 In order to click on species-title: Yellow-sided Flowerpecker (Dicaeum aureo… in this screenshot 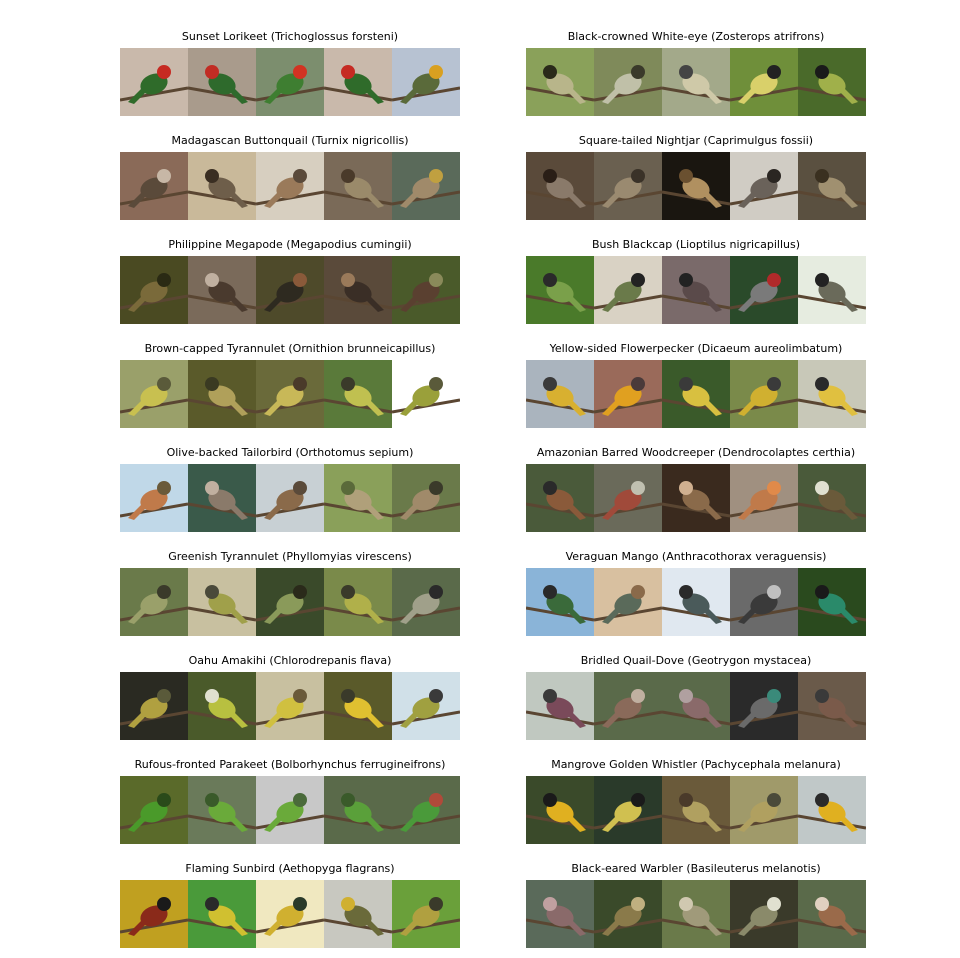, I will do `click(696, 348)`.